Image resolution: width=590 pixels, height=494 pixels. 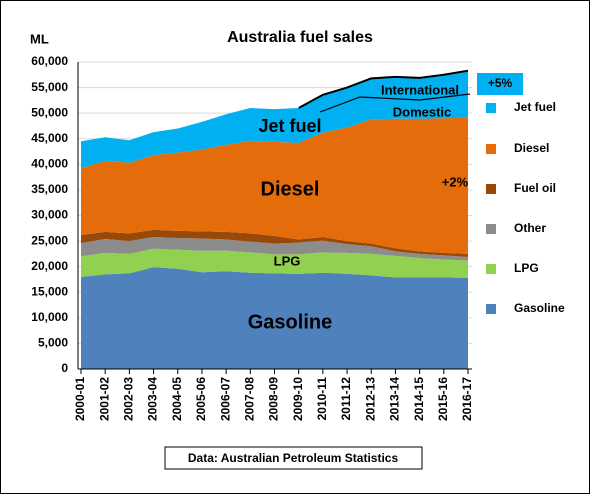 What do you see at coordinates (467, 399) in the screenshot?
I see `x-tick-label: 2016-17` at bounding box center [467, 399].